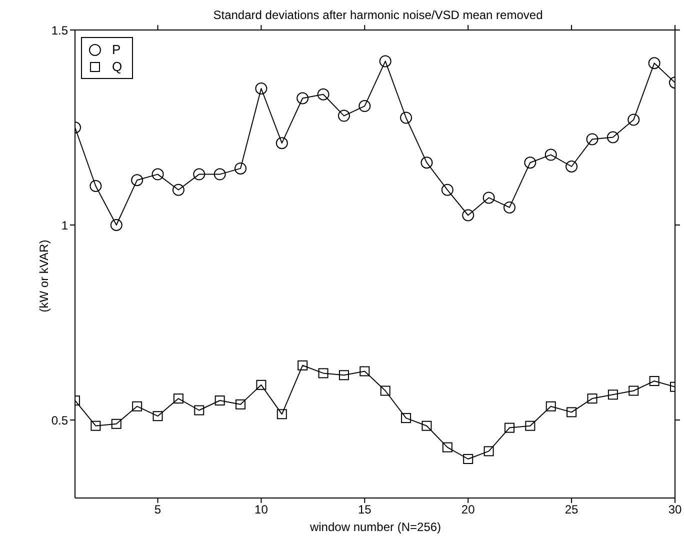 This screenshot has width=684, height=551. I want to click on chart-title: Standard deviations after harmonic noise/VSD mean removed, so click(378, 15).